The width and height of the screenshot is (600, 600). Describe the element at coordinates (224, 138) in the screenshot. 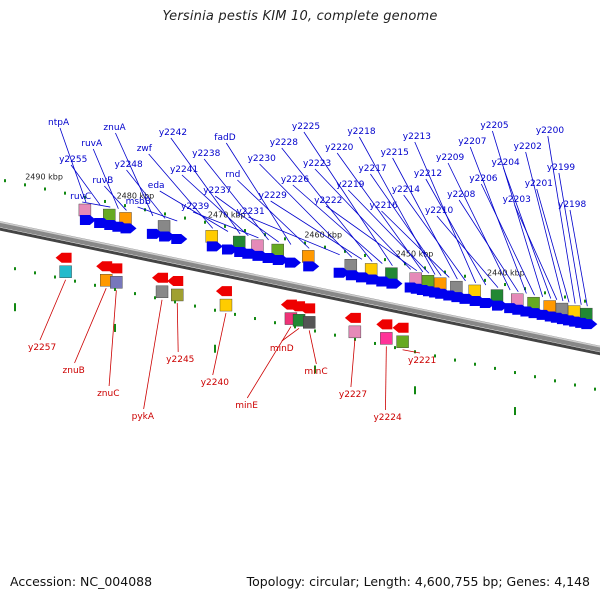

I see `forward-gene-label: fadD` at that location.